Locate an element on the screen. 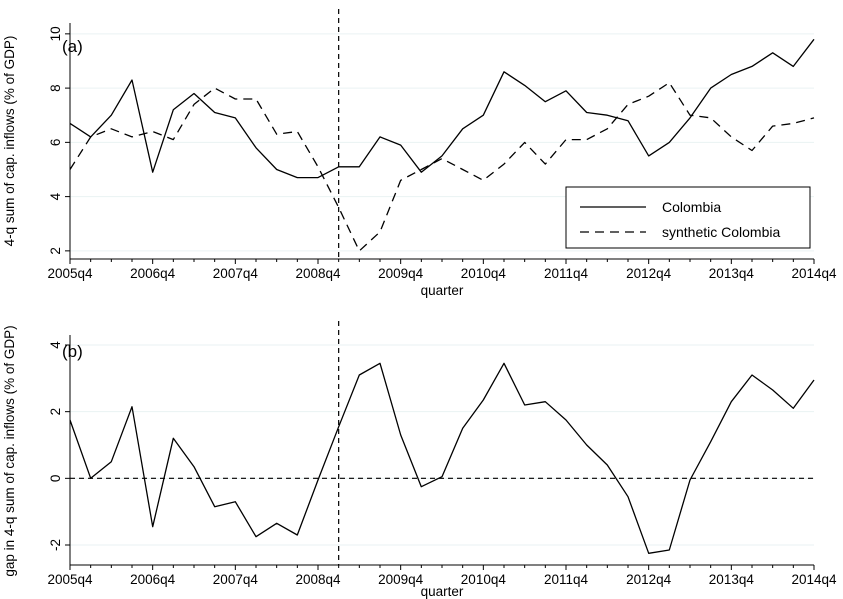 Image resolution: width=843 pixels, height=599 pixels. panel-a-label: (a) is located at coordinates (72, 46).